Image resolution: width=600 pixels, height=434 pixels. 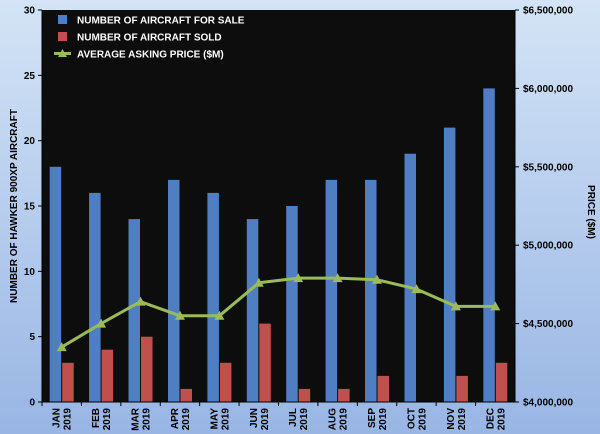 I want to click on legend-marker, so click(x=62, y=53).